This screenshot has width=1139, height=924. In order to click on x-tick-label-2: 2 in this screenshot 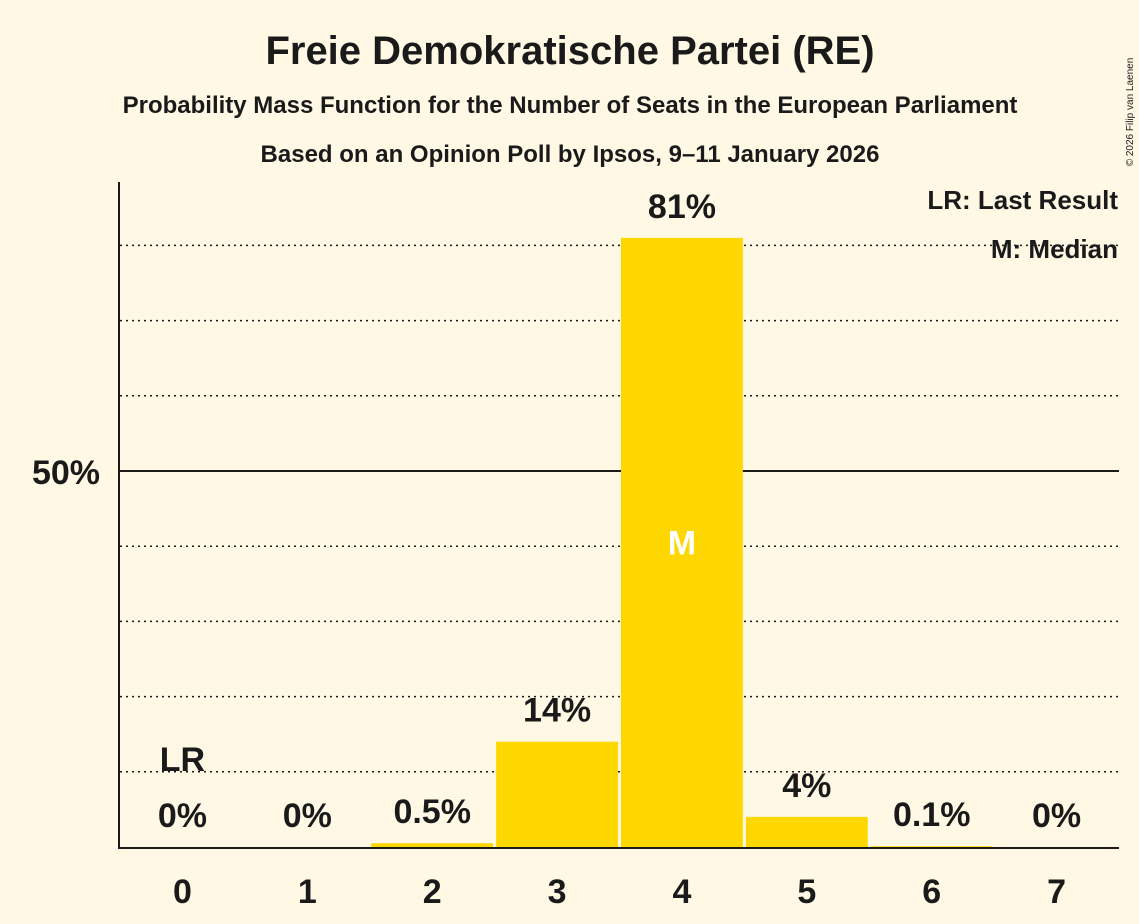, I will do `click(432, 892)`.